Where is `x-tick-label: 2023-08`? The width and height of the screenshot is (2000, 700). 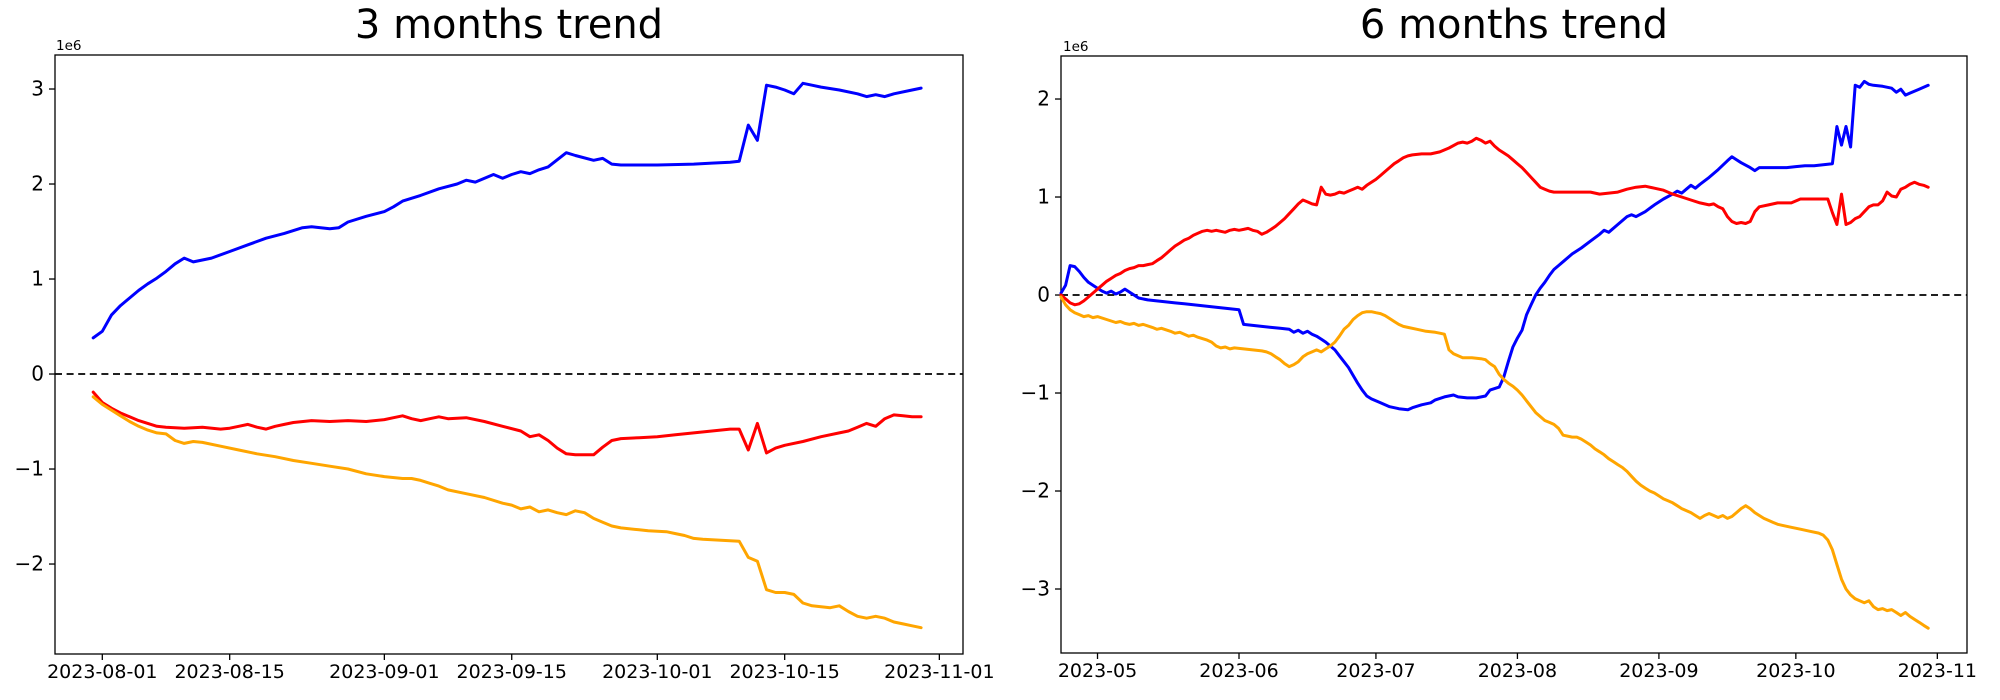 x-tick-label: 2023-08 is located at coordinates (1517, 671).